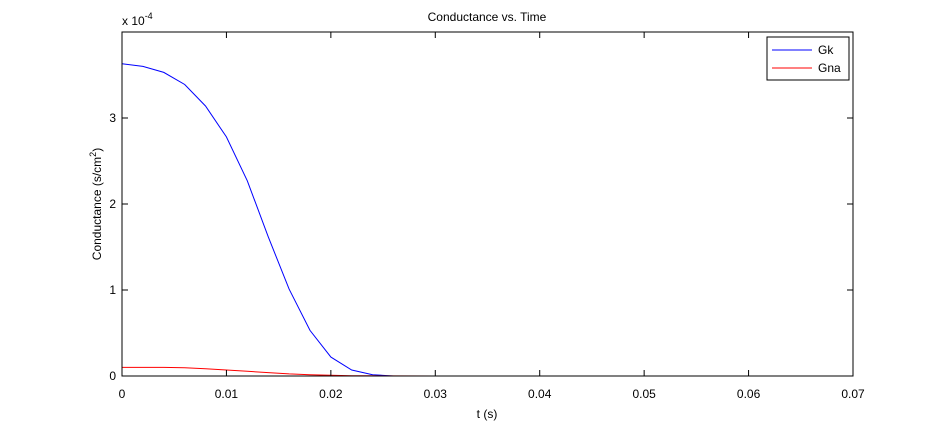 This screenshot has width=944, height=433. Describe the element at coordinates (749, 394) in the screenshot. I see `x-tick-label: 0.06` at that location.